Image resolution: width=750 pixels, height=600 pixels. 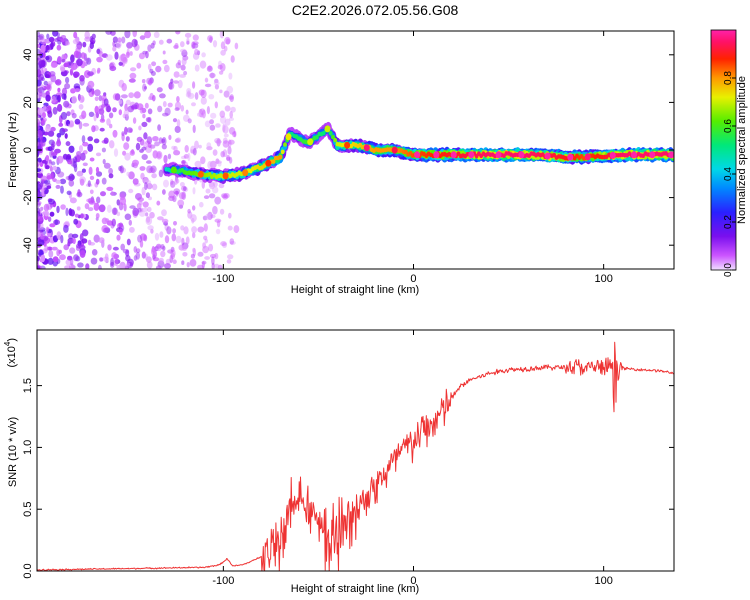 I want to click on y-tick-label: 0, so click(x=28, y=150).